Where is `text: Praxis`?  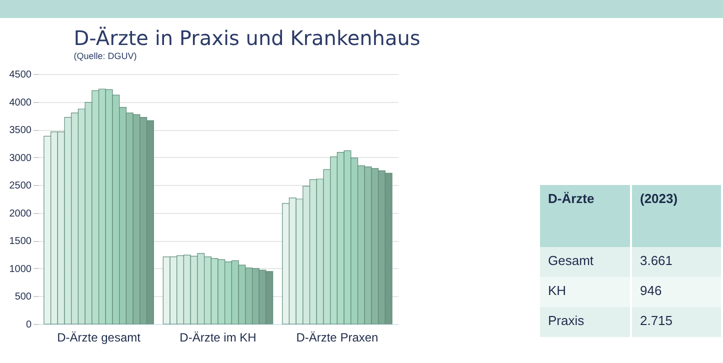
text: Praxis is located at coordinates (585, 322).